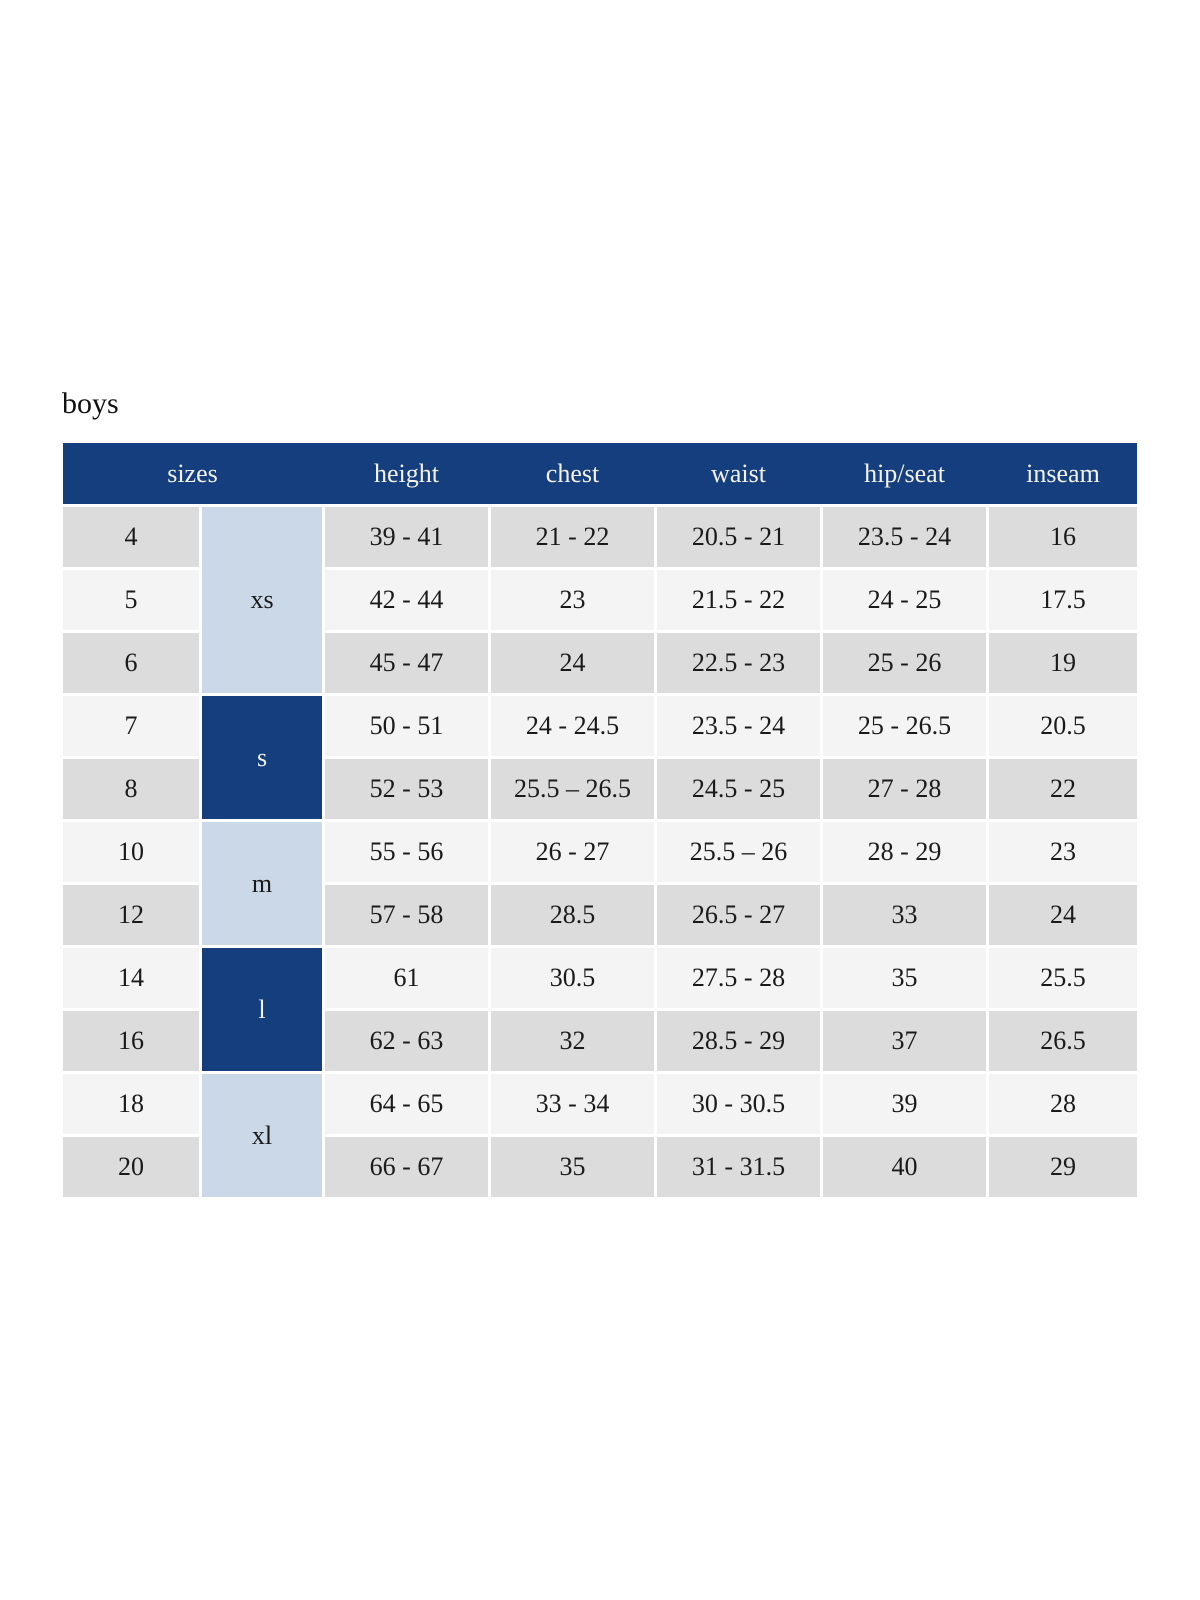 This screenshot has height=1600, width=1200. Describe the element at coordinates (904, 915) in the screenshot. I see `measure-cell: 33` at that location.